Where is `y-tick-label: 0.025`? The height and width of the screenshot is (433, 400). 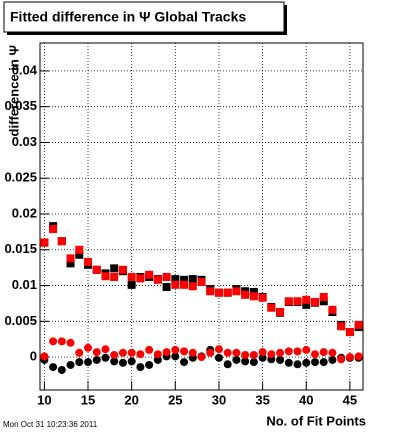
y-tick-label: 0.025 is located at coordinates (20, 177).